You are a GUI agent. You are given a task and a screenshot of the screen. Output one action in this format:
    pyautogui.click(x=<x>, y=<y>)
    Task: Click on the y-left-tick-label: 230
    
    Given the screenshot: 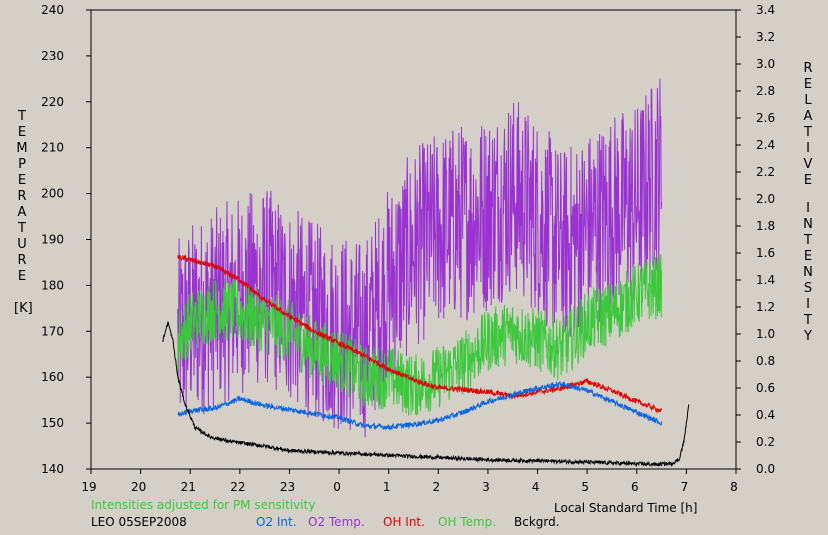 What is the action you would take?
    pyautogui.click(x=52, y=56)
    